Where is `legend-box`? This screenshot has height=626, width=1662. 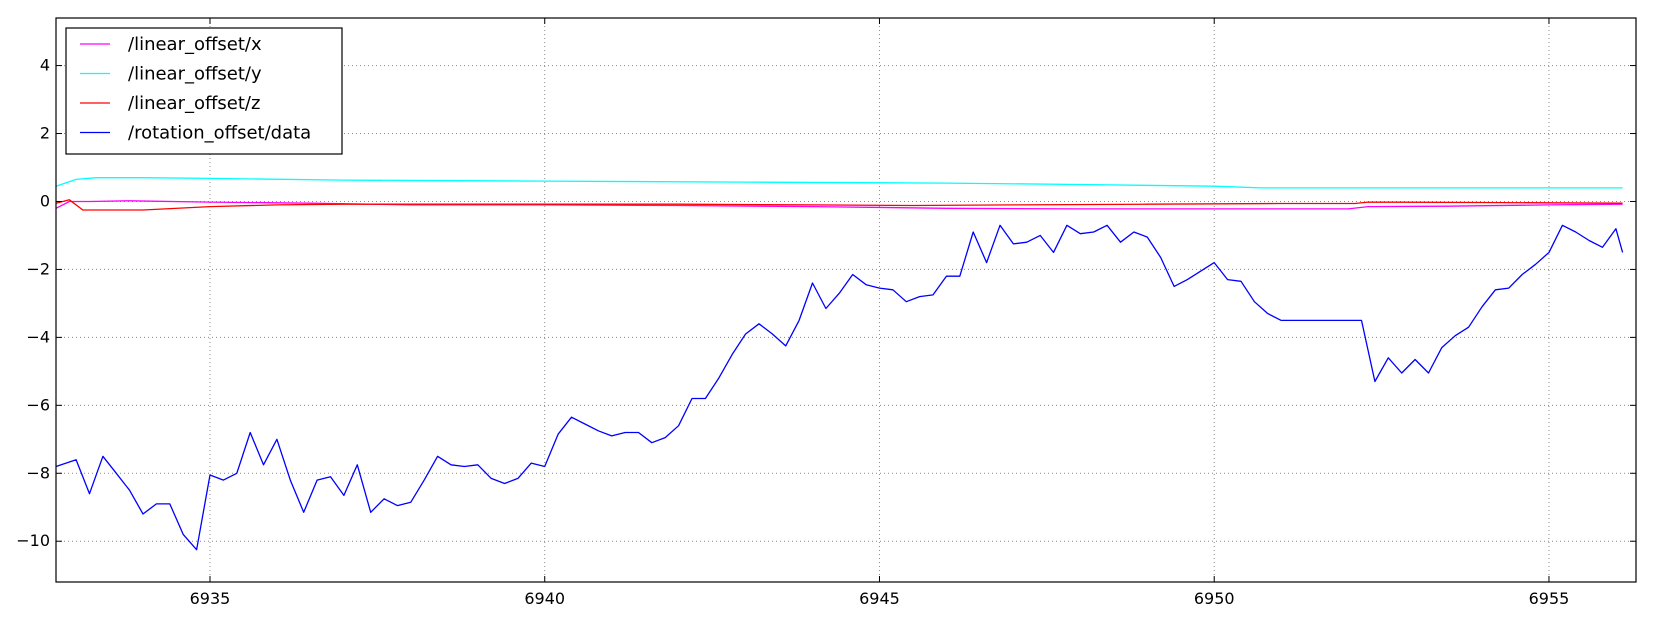 legend-box is located at coordinates (204, 91).